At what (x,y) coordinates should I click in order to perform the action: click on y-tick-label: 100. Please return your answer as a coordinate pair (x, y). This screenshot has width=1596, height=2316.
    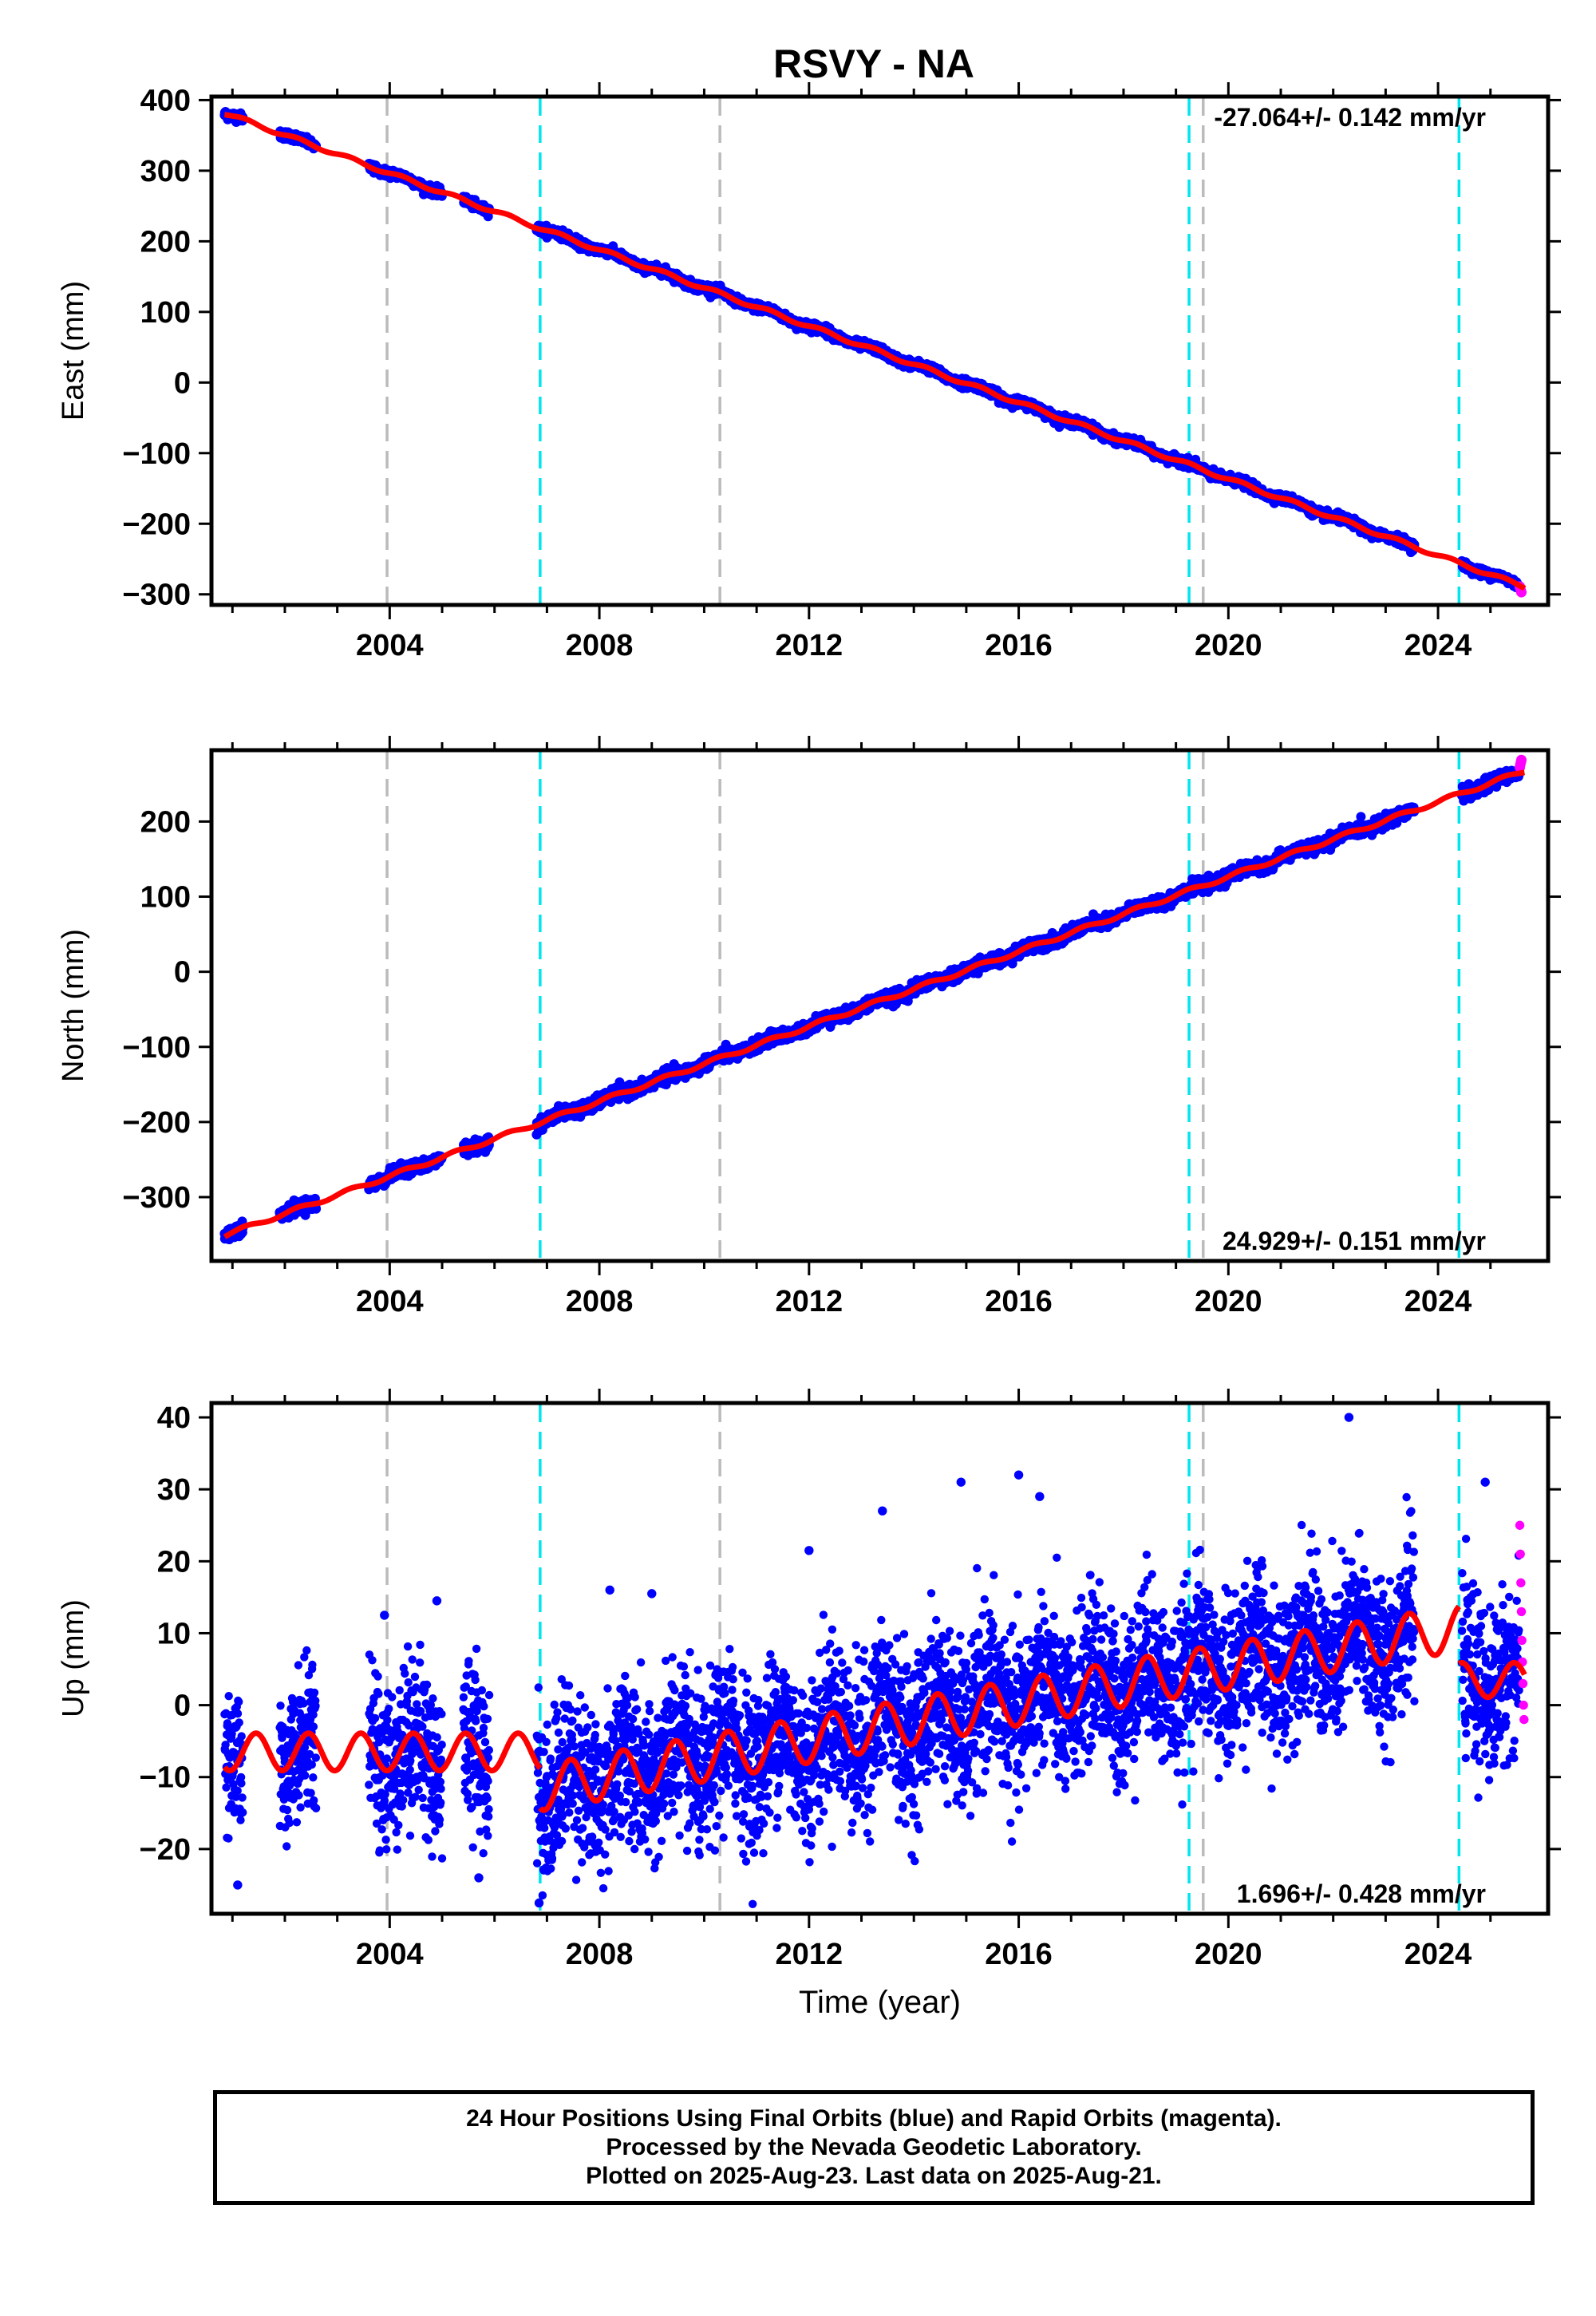
    Looking at the image, I should click on (165, 313).